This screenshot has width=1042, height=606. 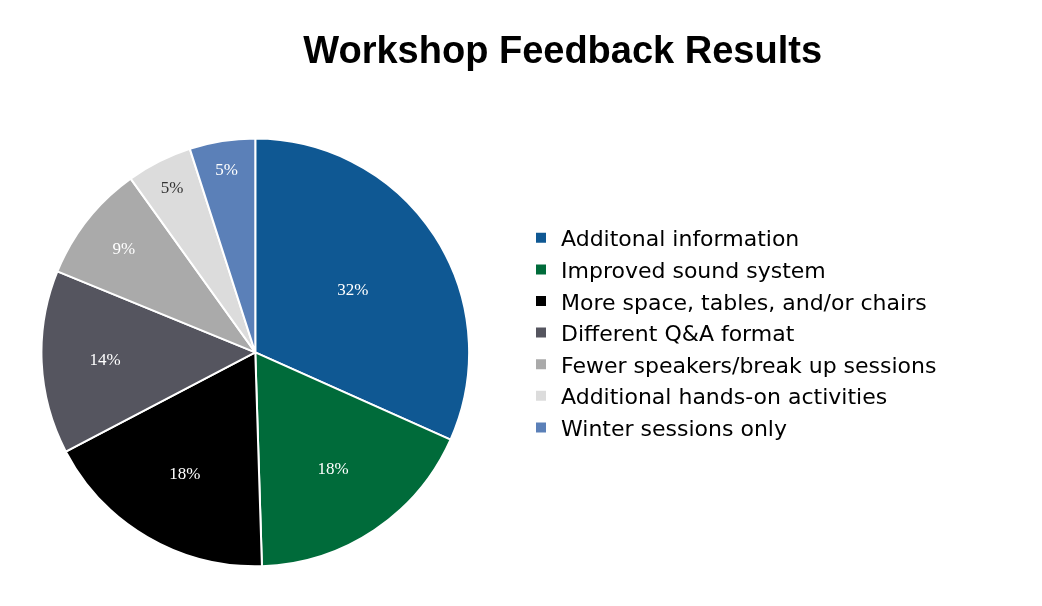 What do you see at coordinates (105, 359) in the screenshot?
I see `data-label: 14%` at bounding box center [105, 359].